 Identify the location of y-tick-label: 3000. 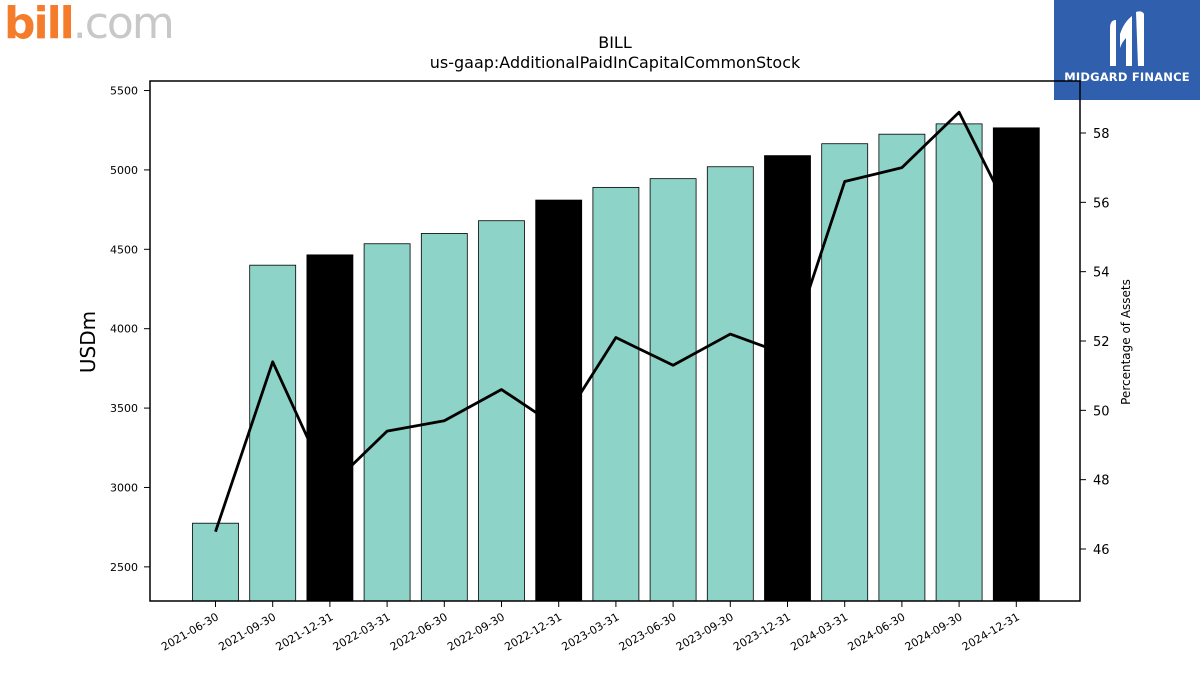
(124, 487).